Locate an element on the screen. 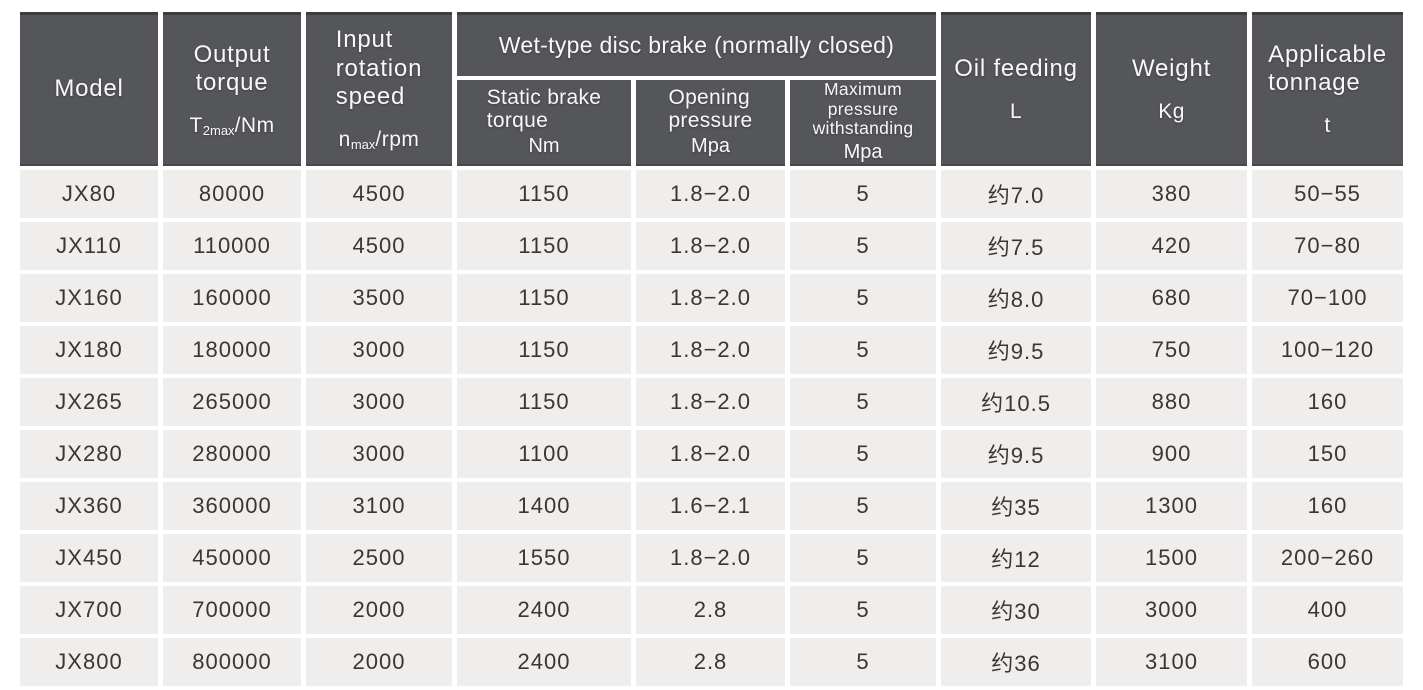 Image resolution: width=1423 pixels, height=690 pixels. cell-output-torque: 80000 is located at coordinates (232, 193).